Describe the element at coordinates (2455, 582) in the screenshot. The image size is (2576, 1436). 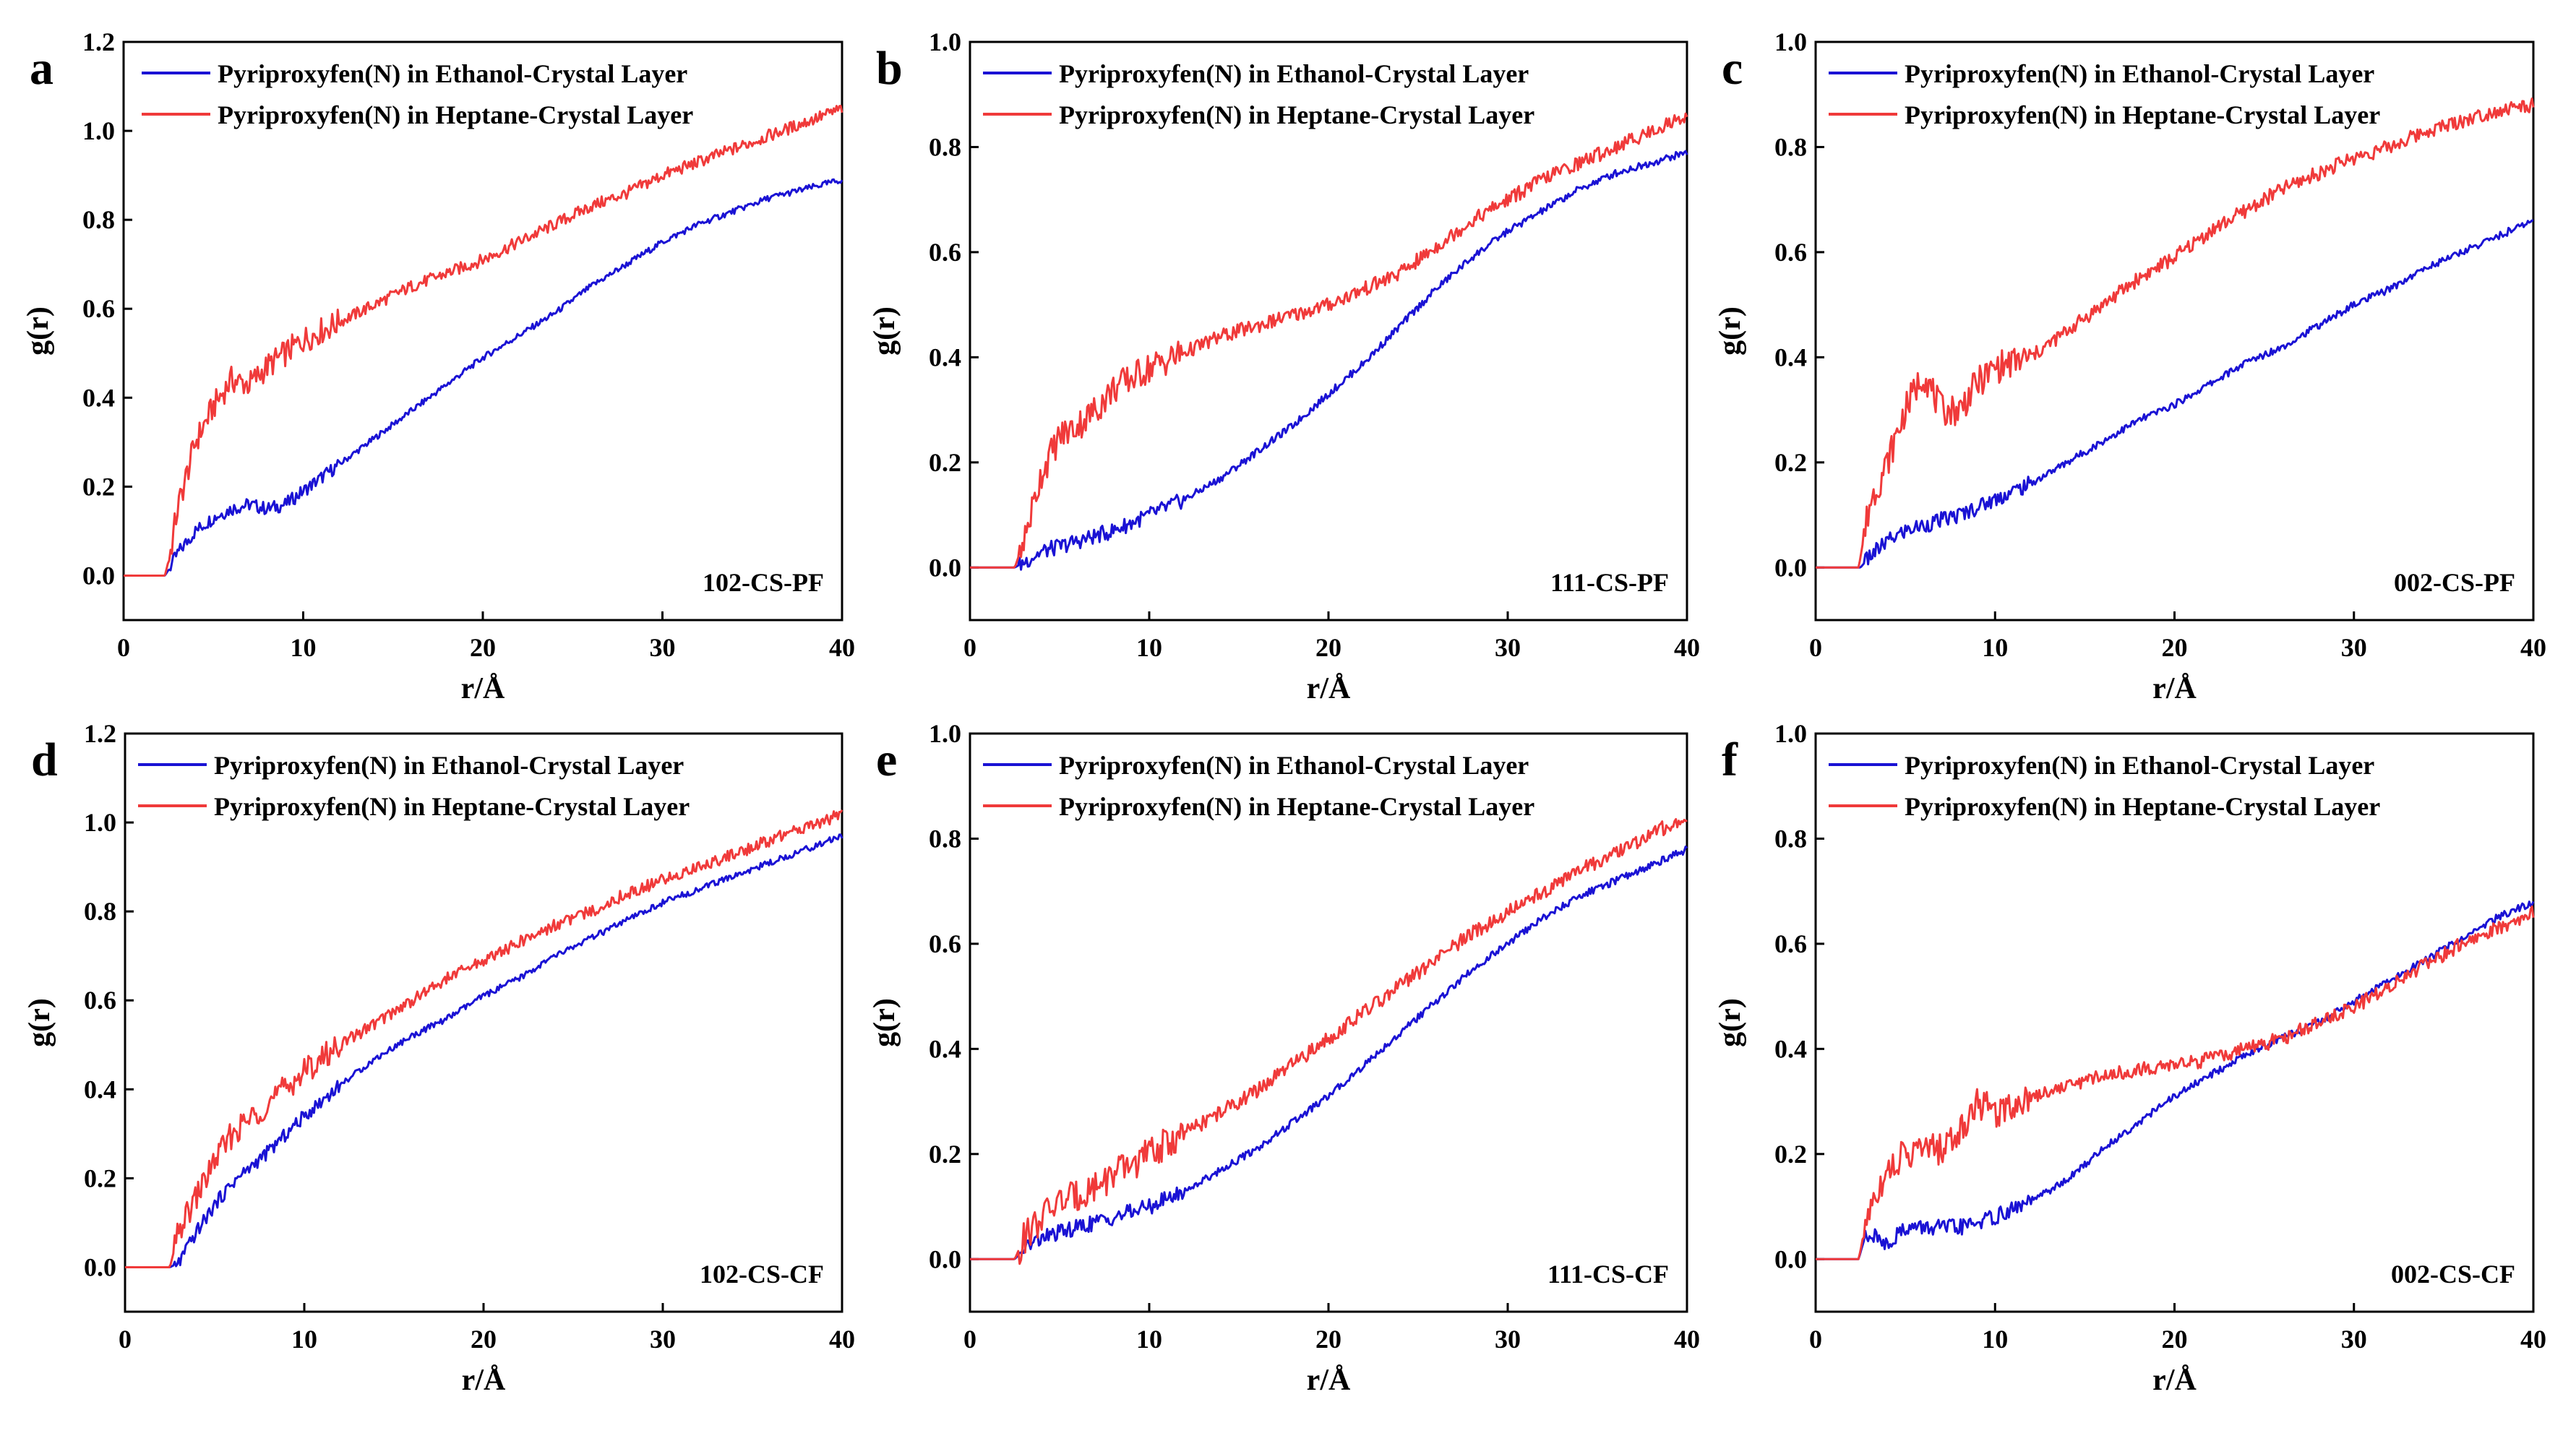
I see `panel-annotation: 002-CS-PF` at that location.